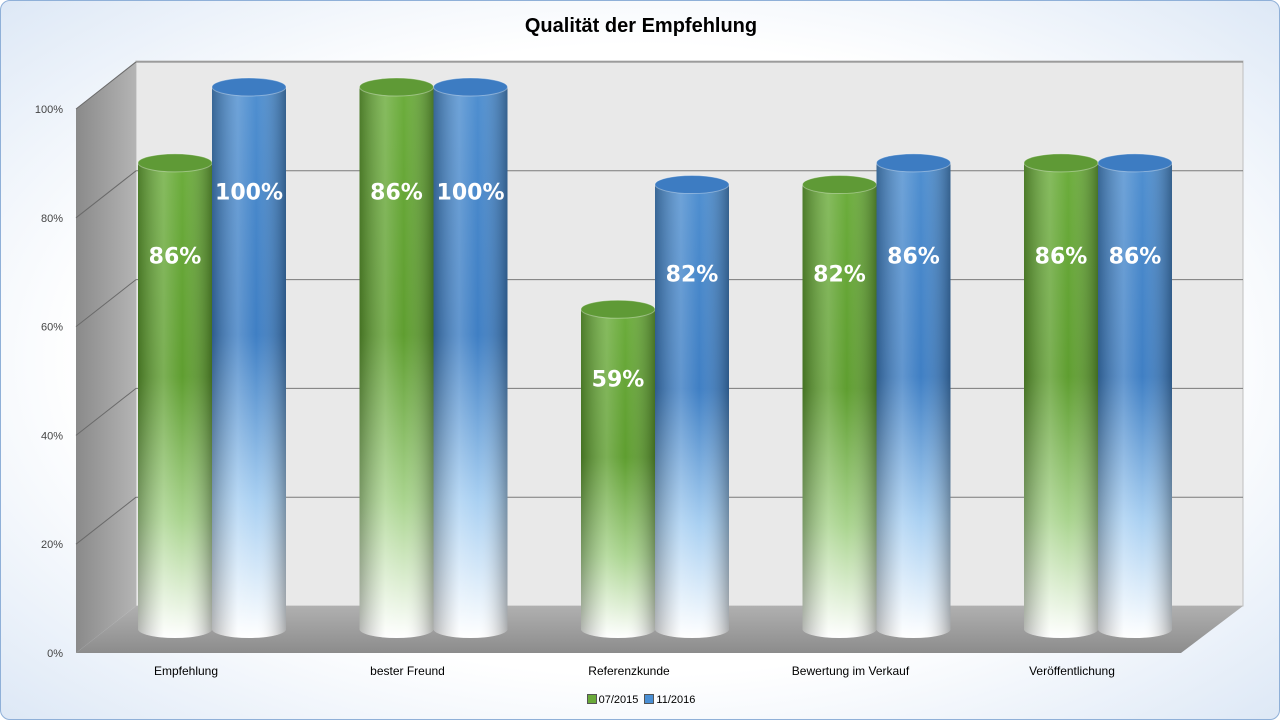 Image resolution: width=1280 pixels, height=720 pixels. Describe the element at coordinates (52, 328) in the screenshot. I see `y-tick-label: 60%` at that location.